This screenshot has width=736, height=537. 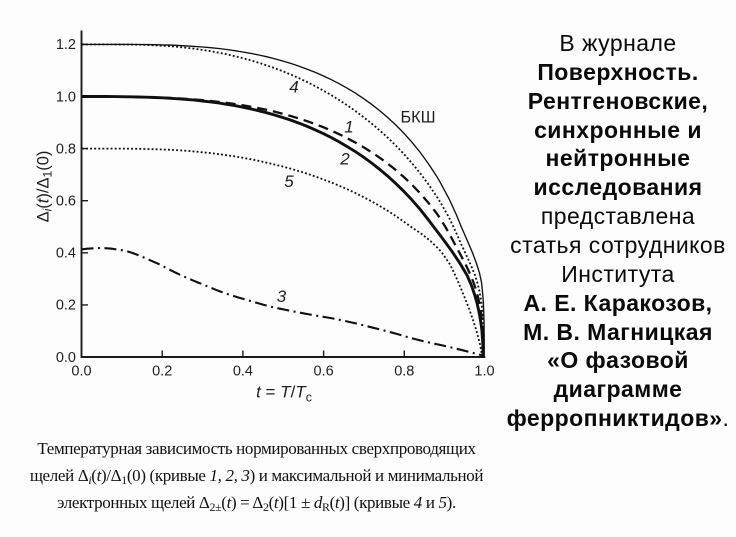 What do you see at coordinates (418, 118) in the screenshot?
I see `svg-text: БКШ` at bounding box center [418, 118].